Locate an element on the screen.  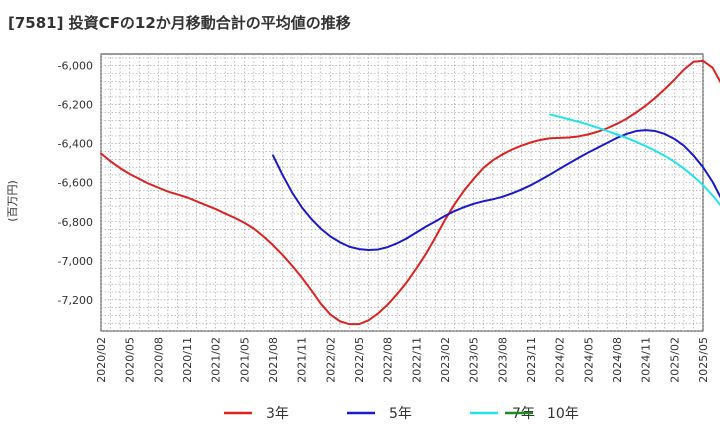
x-tick-label: 2023/02 is located at coordinates (445, 360).